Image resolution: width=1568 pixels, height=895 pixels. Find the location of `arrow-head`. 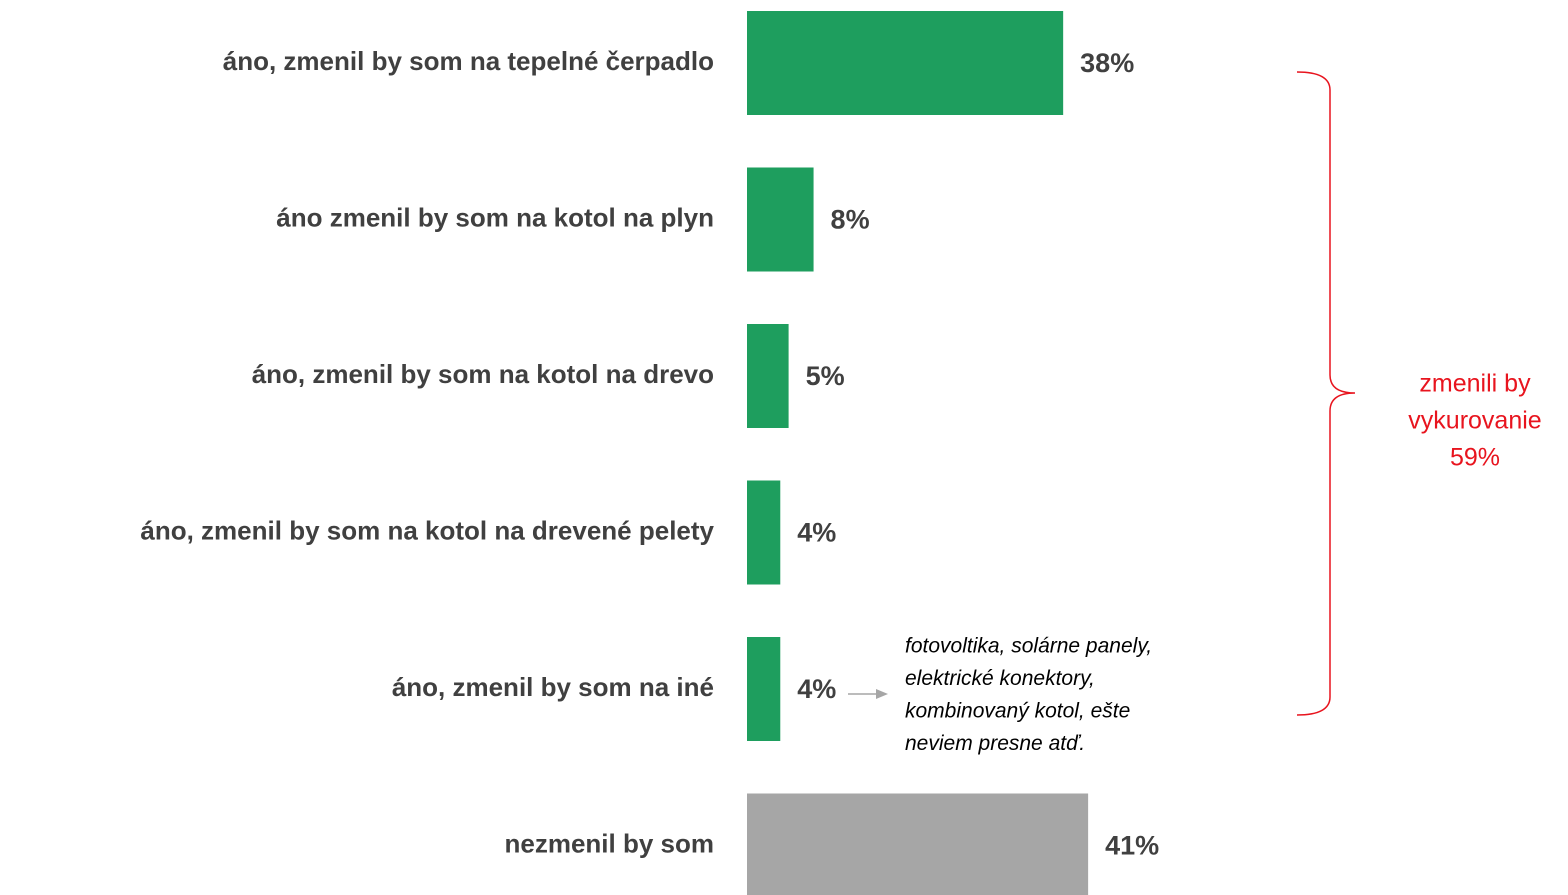

arrow-head is located at coordinates (882, 694).